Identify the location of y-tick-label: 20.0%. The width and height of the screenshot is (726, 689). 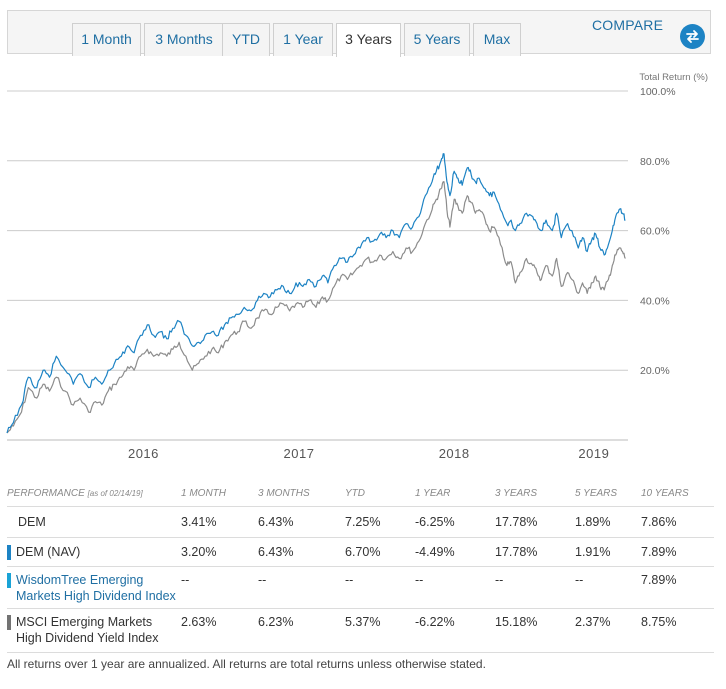
(655, 371).